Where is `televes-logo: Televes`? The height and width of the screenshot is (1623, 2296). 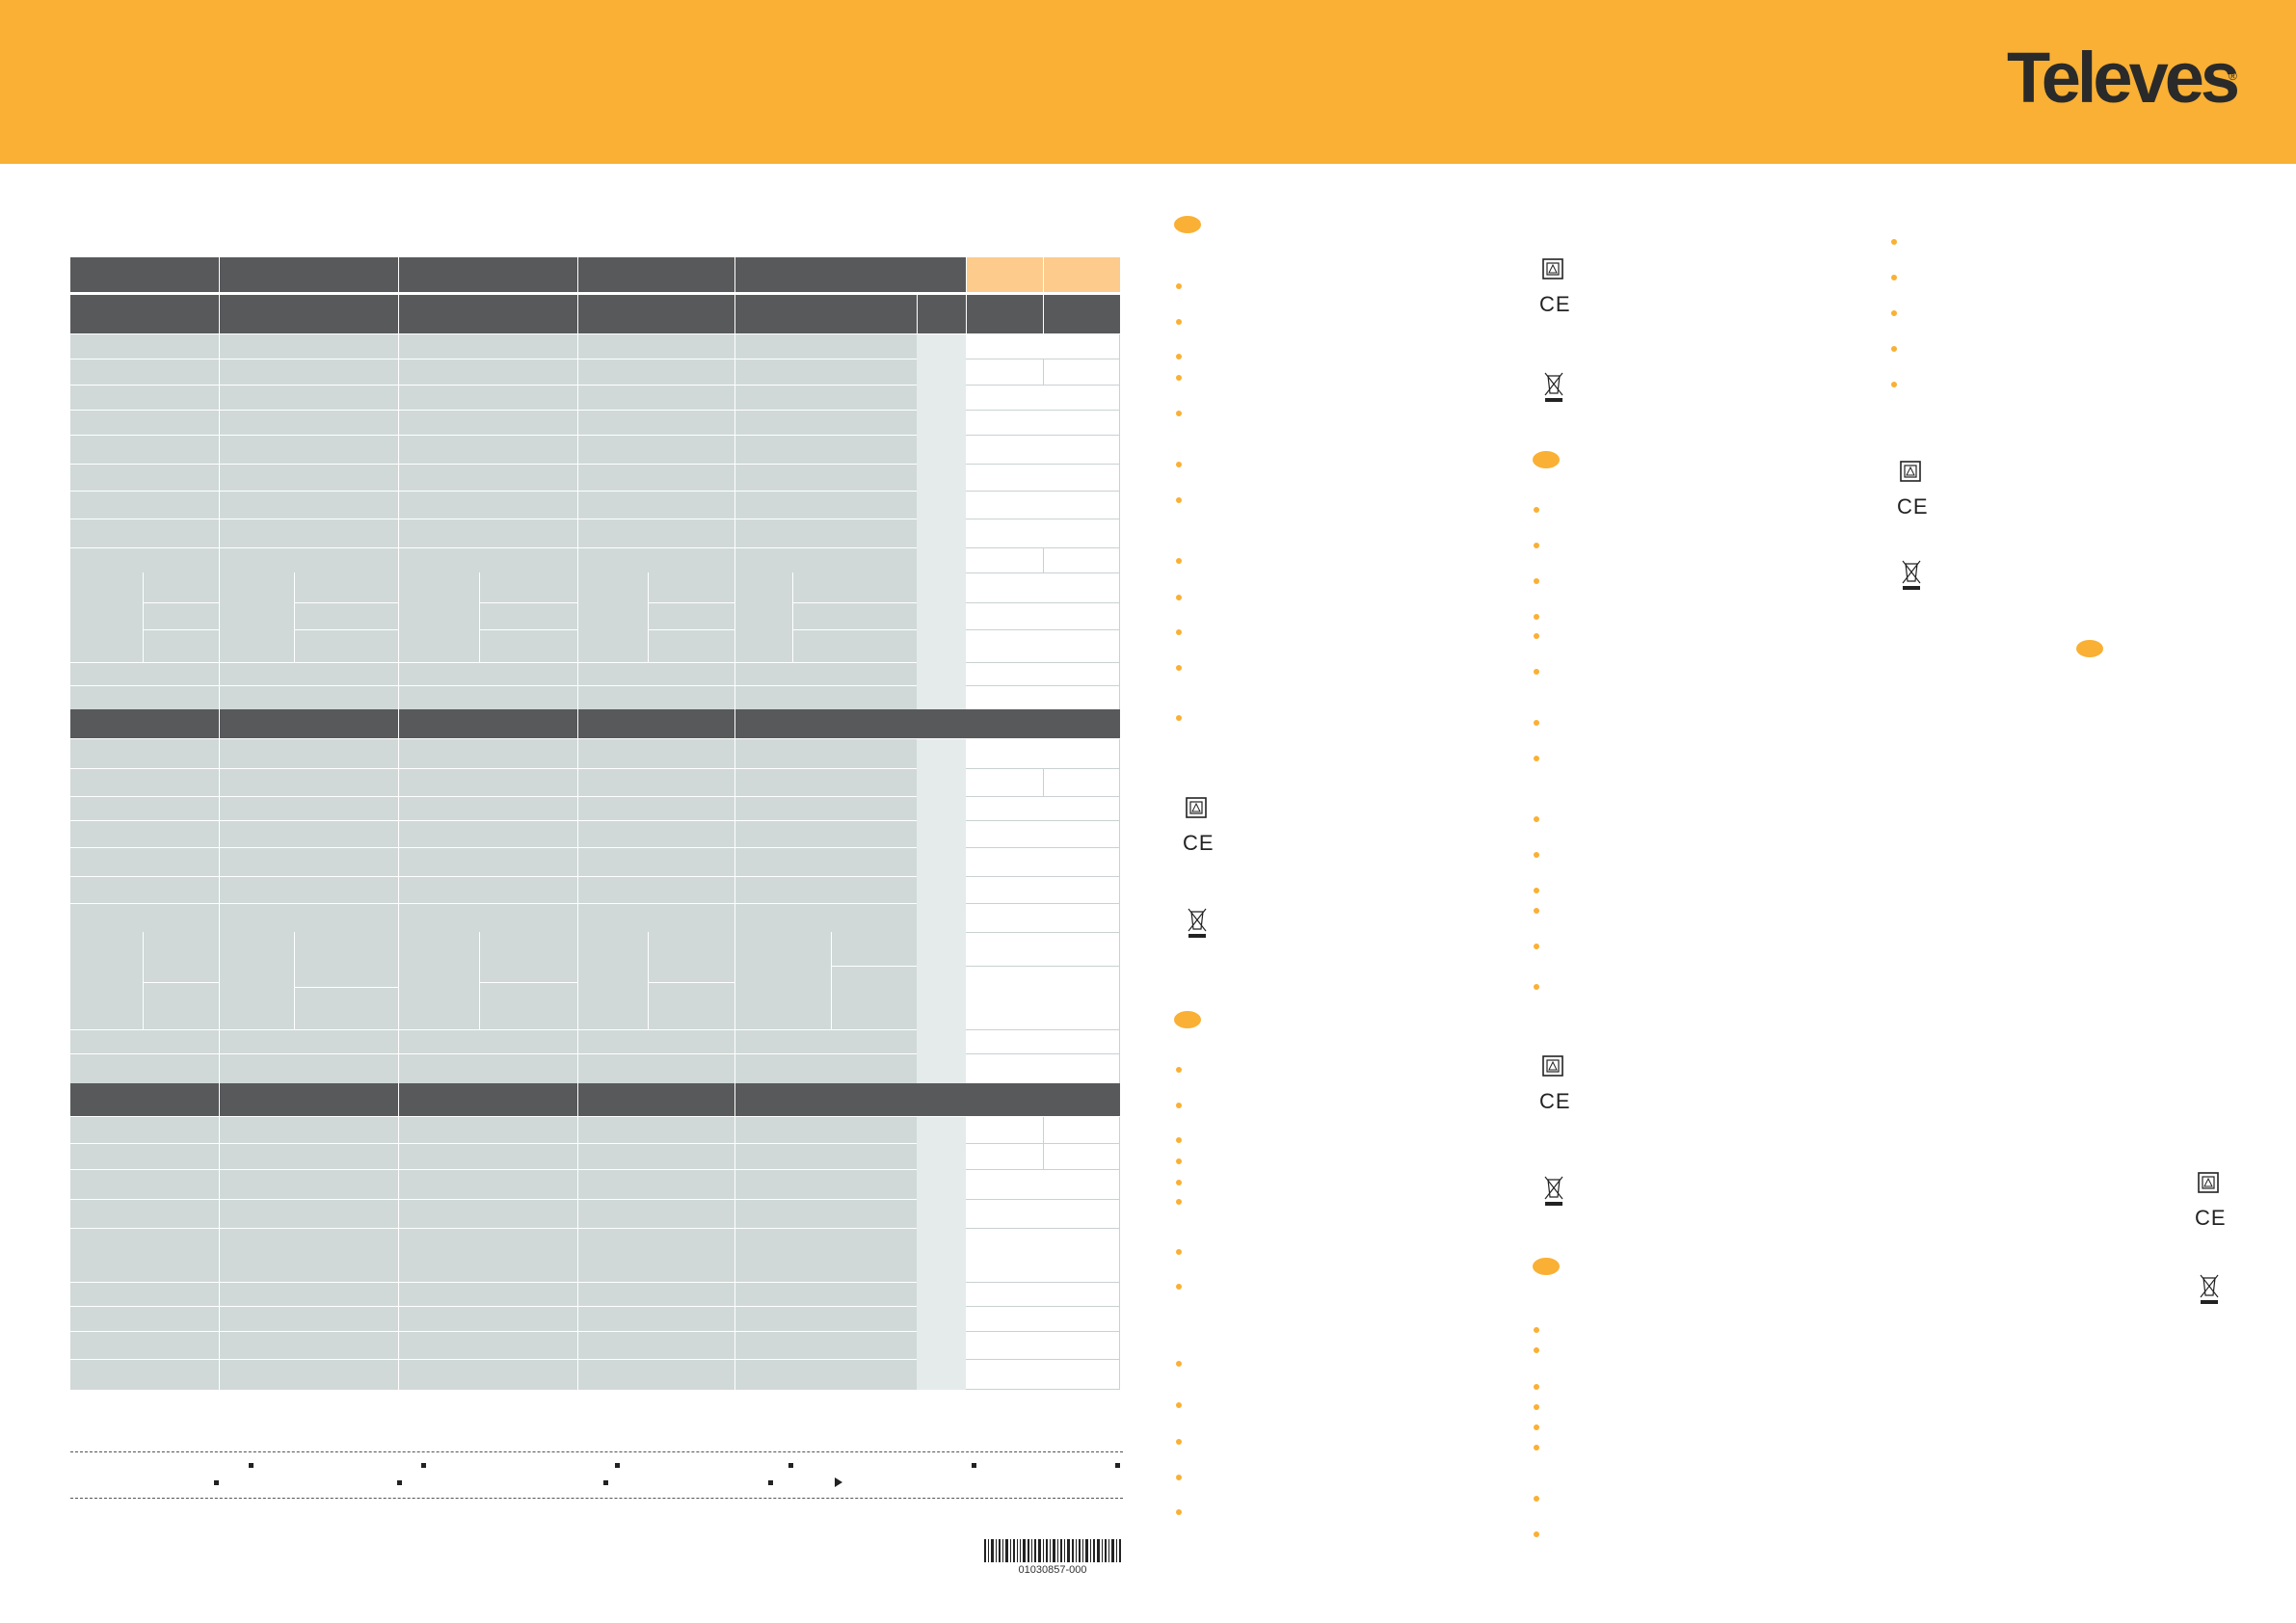
televes-logo: Televes is located at coordinates (2123, 78).